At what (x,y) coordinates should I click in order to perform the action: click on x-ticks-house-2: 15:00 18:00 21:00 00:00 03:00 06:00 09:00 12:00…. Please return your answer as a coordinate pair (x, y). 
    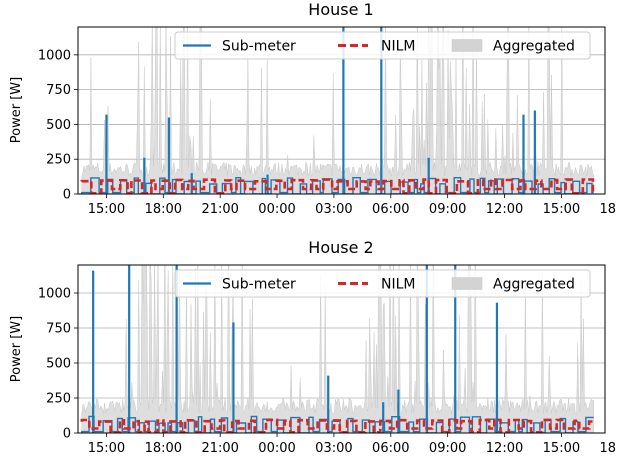
    Looking at the image, I should click on (352, 444).